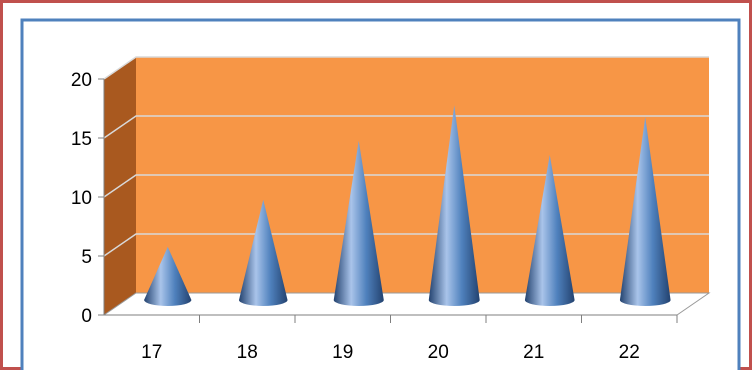 This screenshot has height=375, width=752. Describe the element at coordinates (406, 304) in the screenshot. I see `plot-floor` at that location.